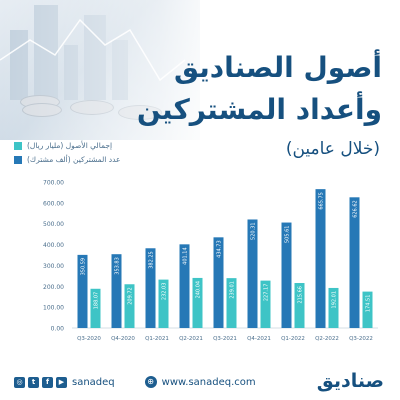 The height and width of the screenshot is (400, 400). Describe the element at coordinates (123, 339) in the screenshot. I see `x-tick-label: Q4-2020` at that location.